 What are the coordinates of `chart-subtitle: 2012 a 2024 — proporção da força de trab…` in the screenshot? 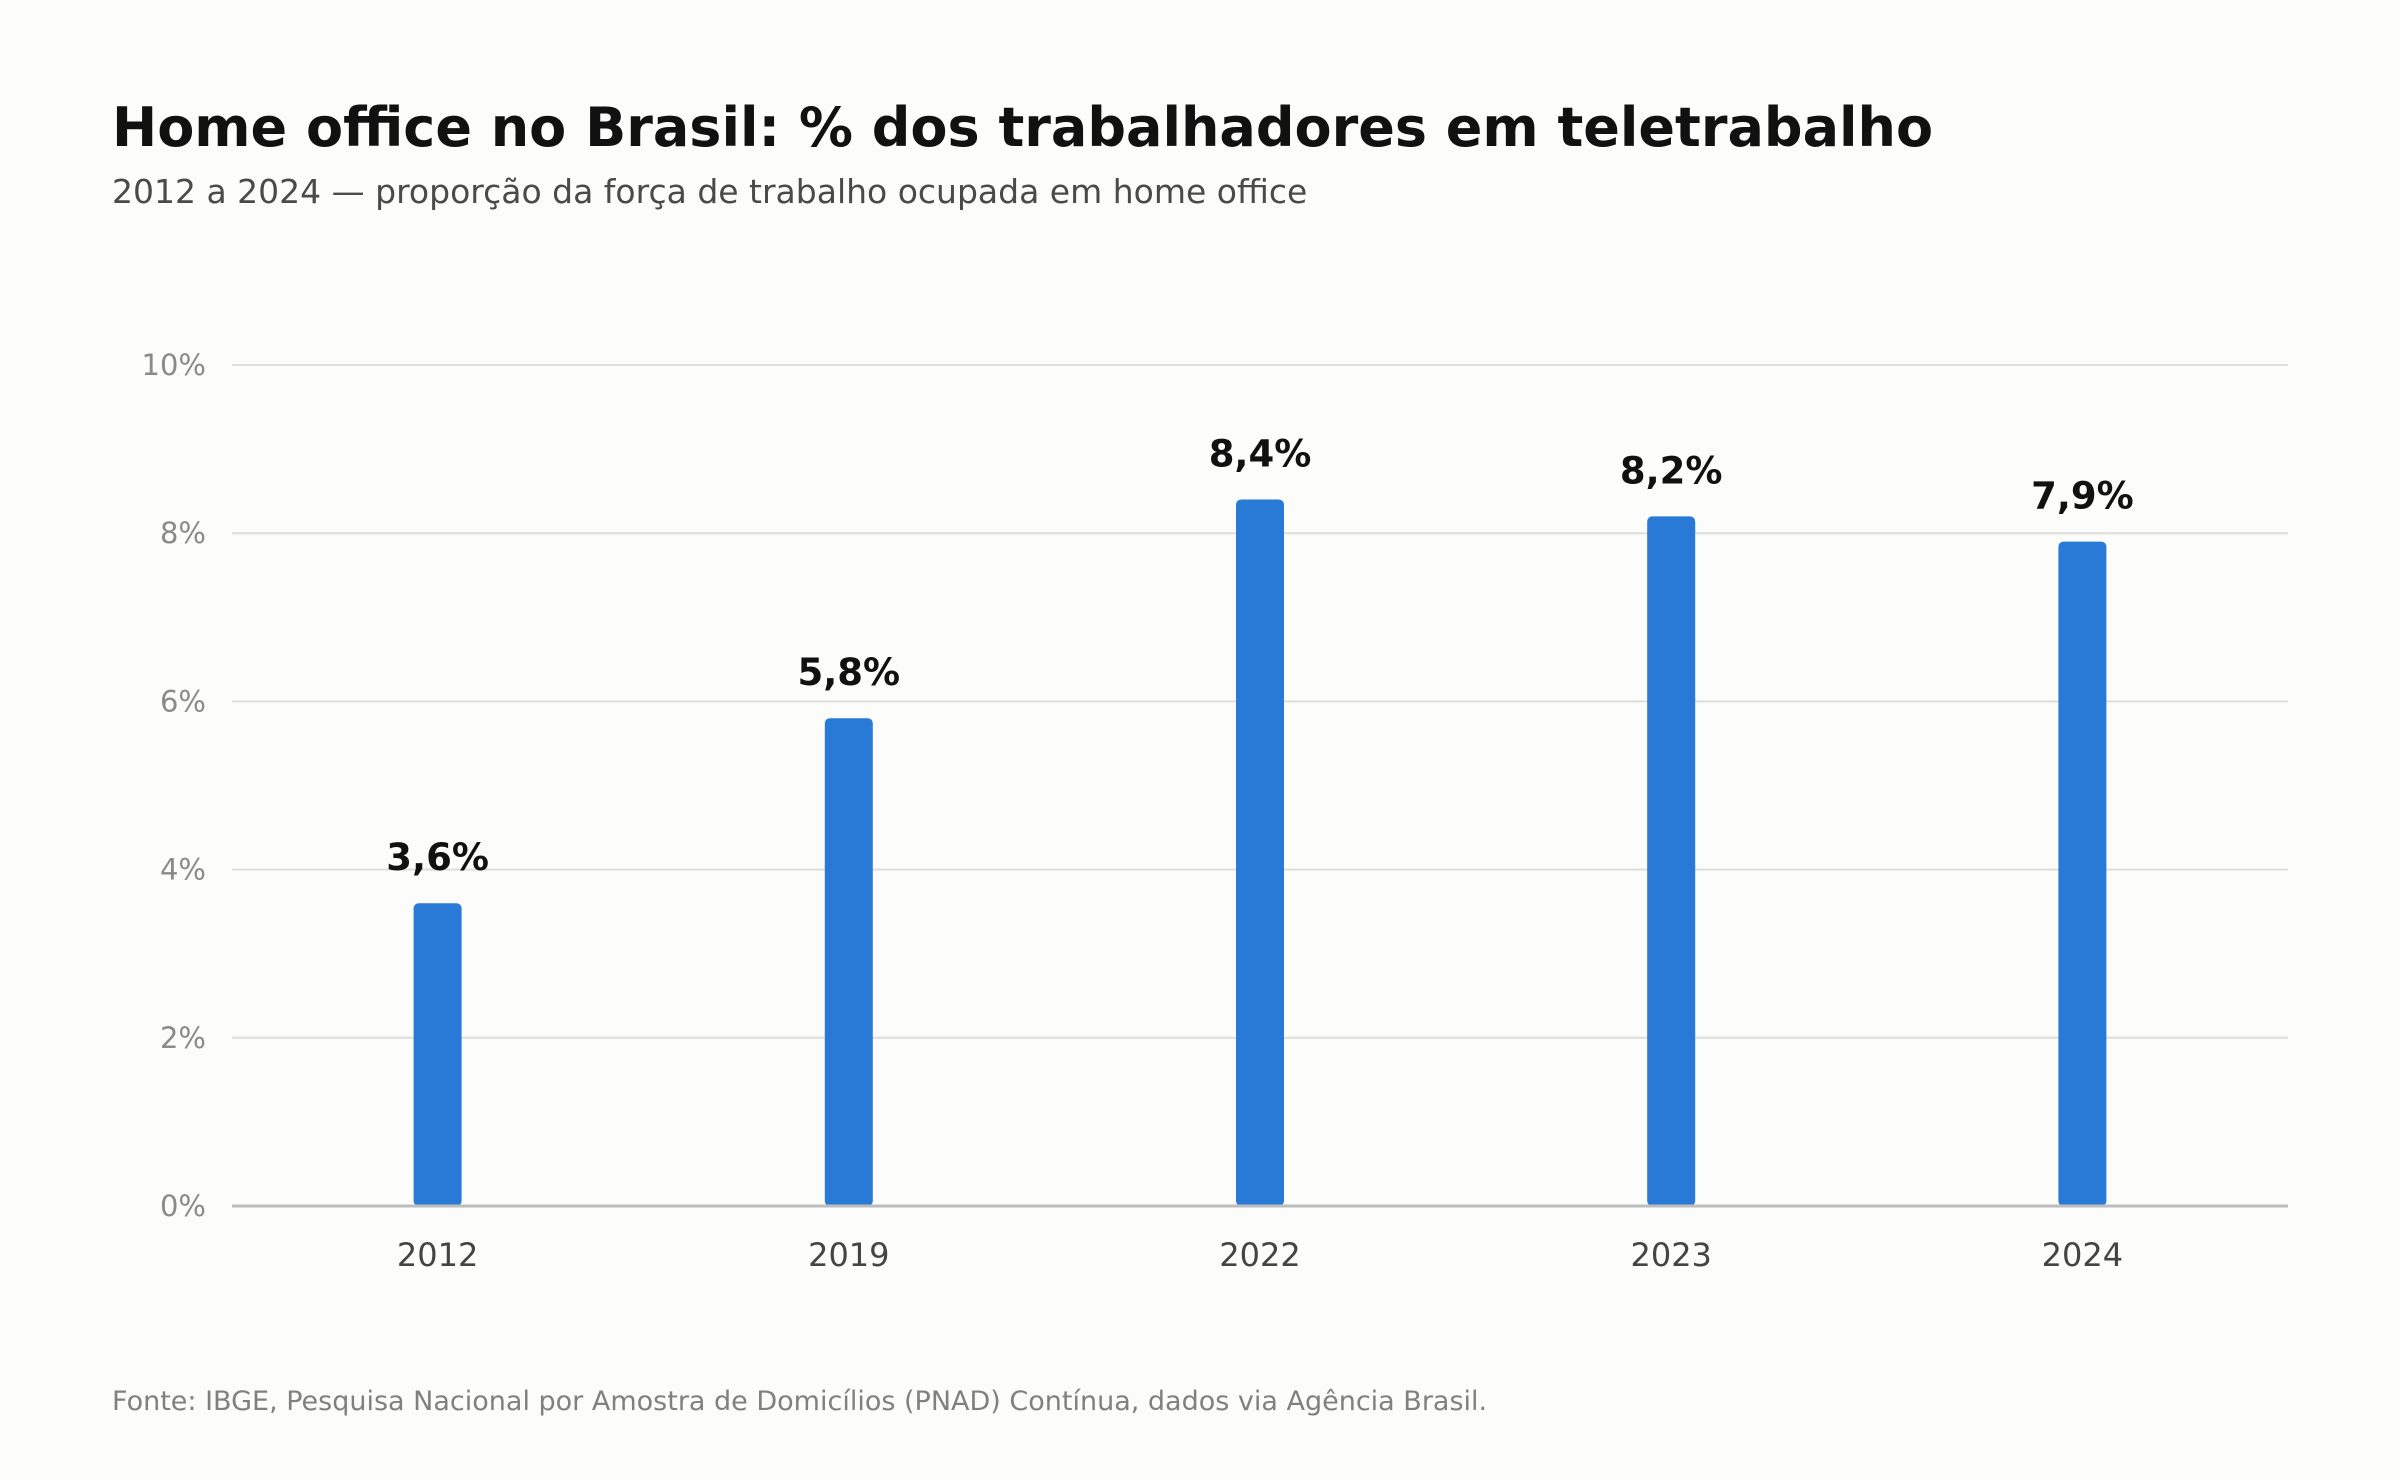 It's located at (710, 191).